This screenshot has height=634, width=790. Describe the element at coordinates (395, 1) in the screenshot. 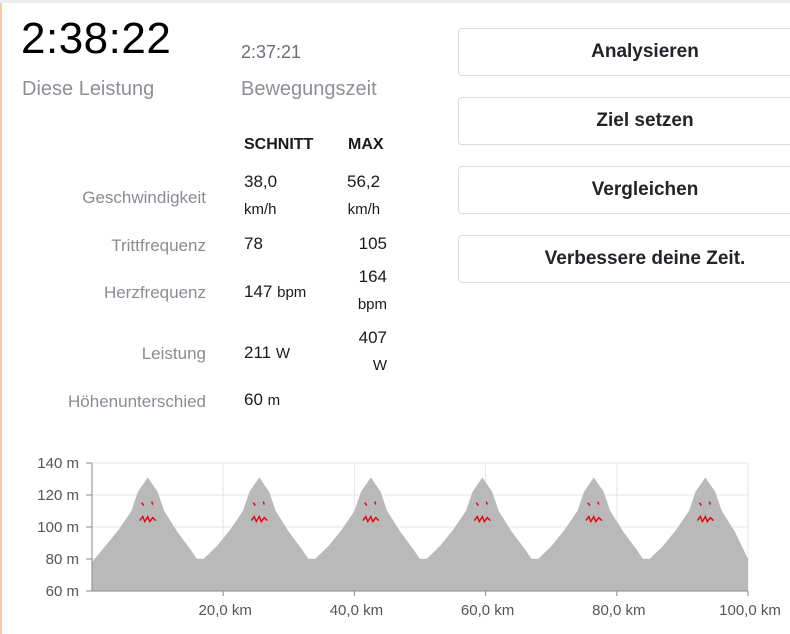

I see `top-divider` at that location.